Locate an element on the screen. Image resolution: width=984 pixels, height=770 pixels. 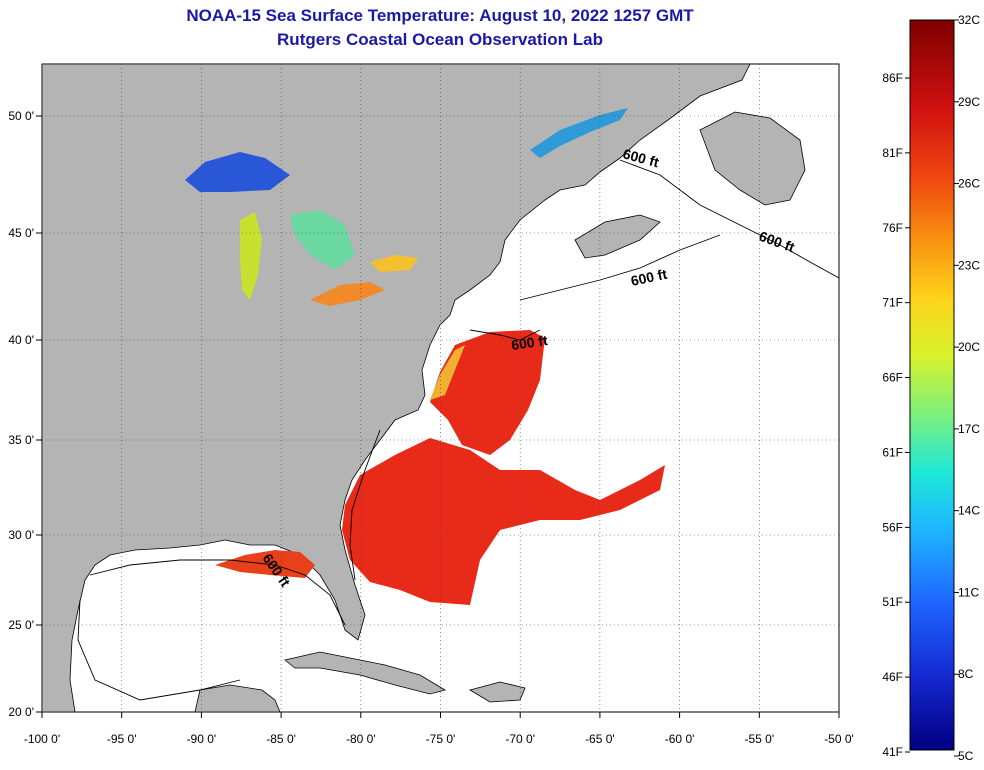
atlantic-sst-north is located at coordinates (487, 392).